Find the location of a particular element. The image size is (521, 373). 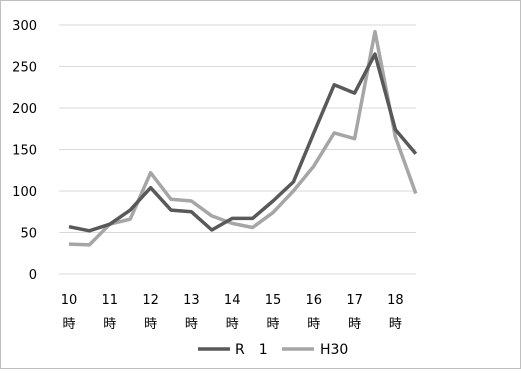

x-tick-label: 17 is located at coordinates (354, 300).